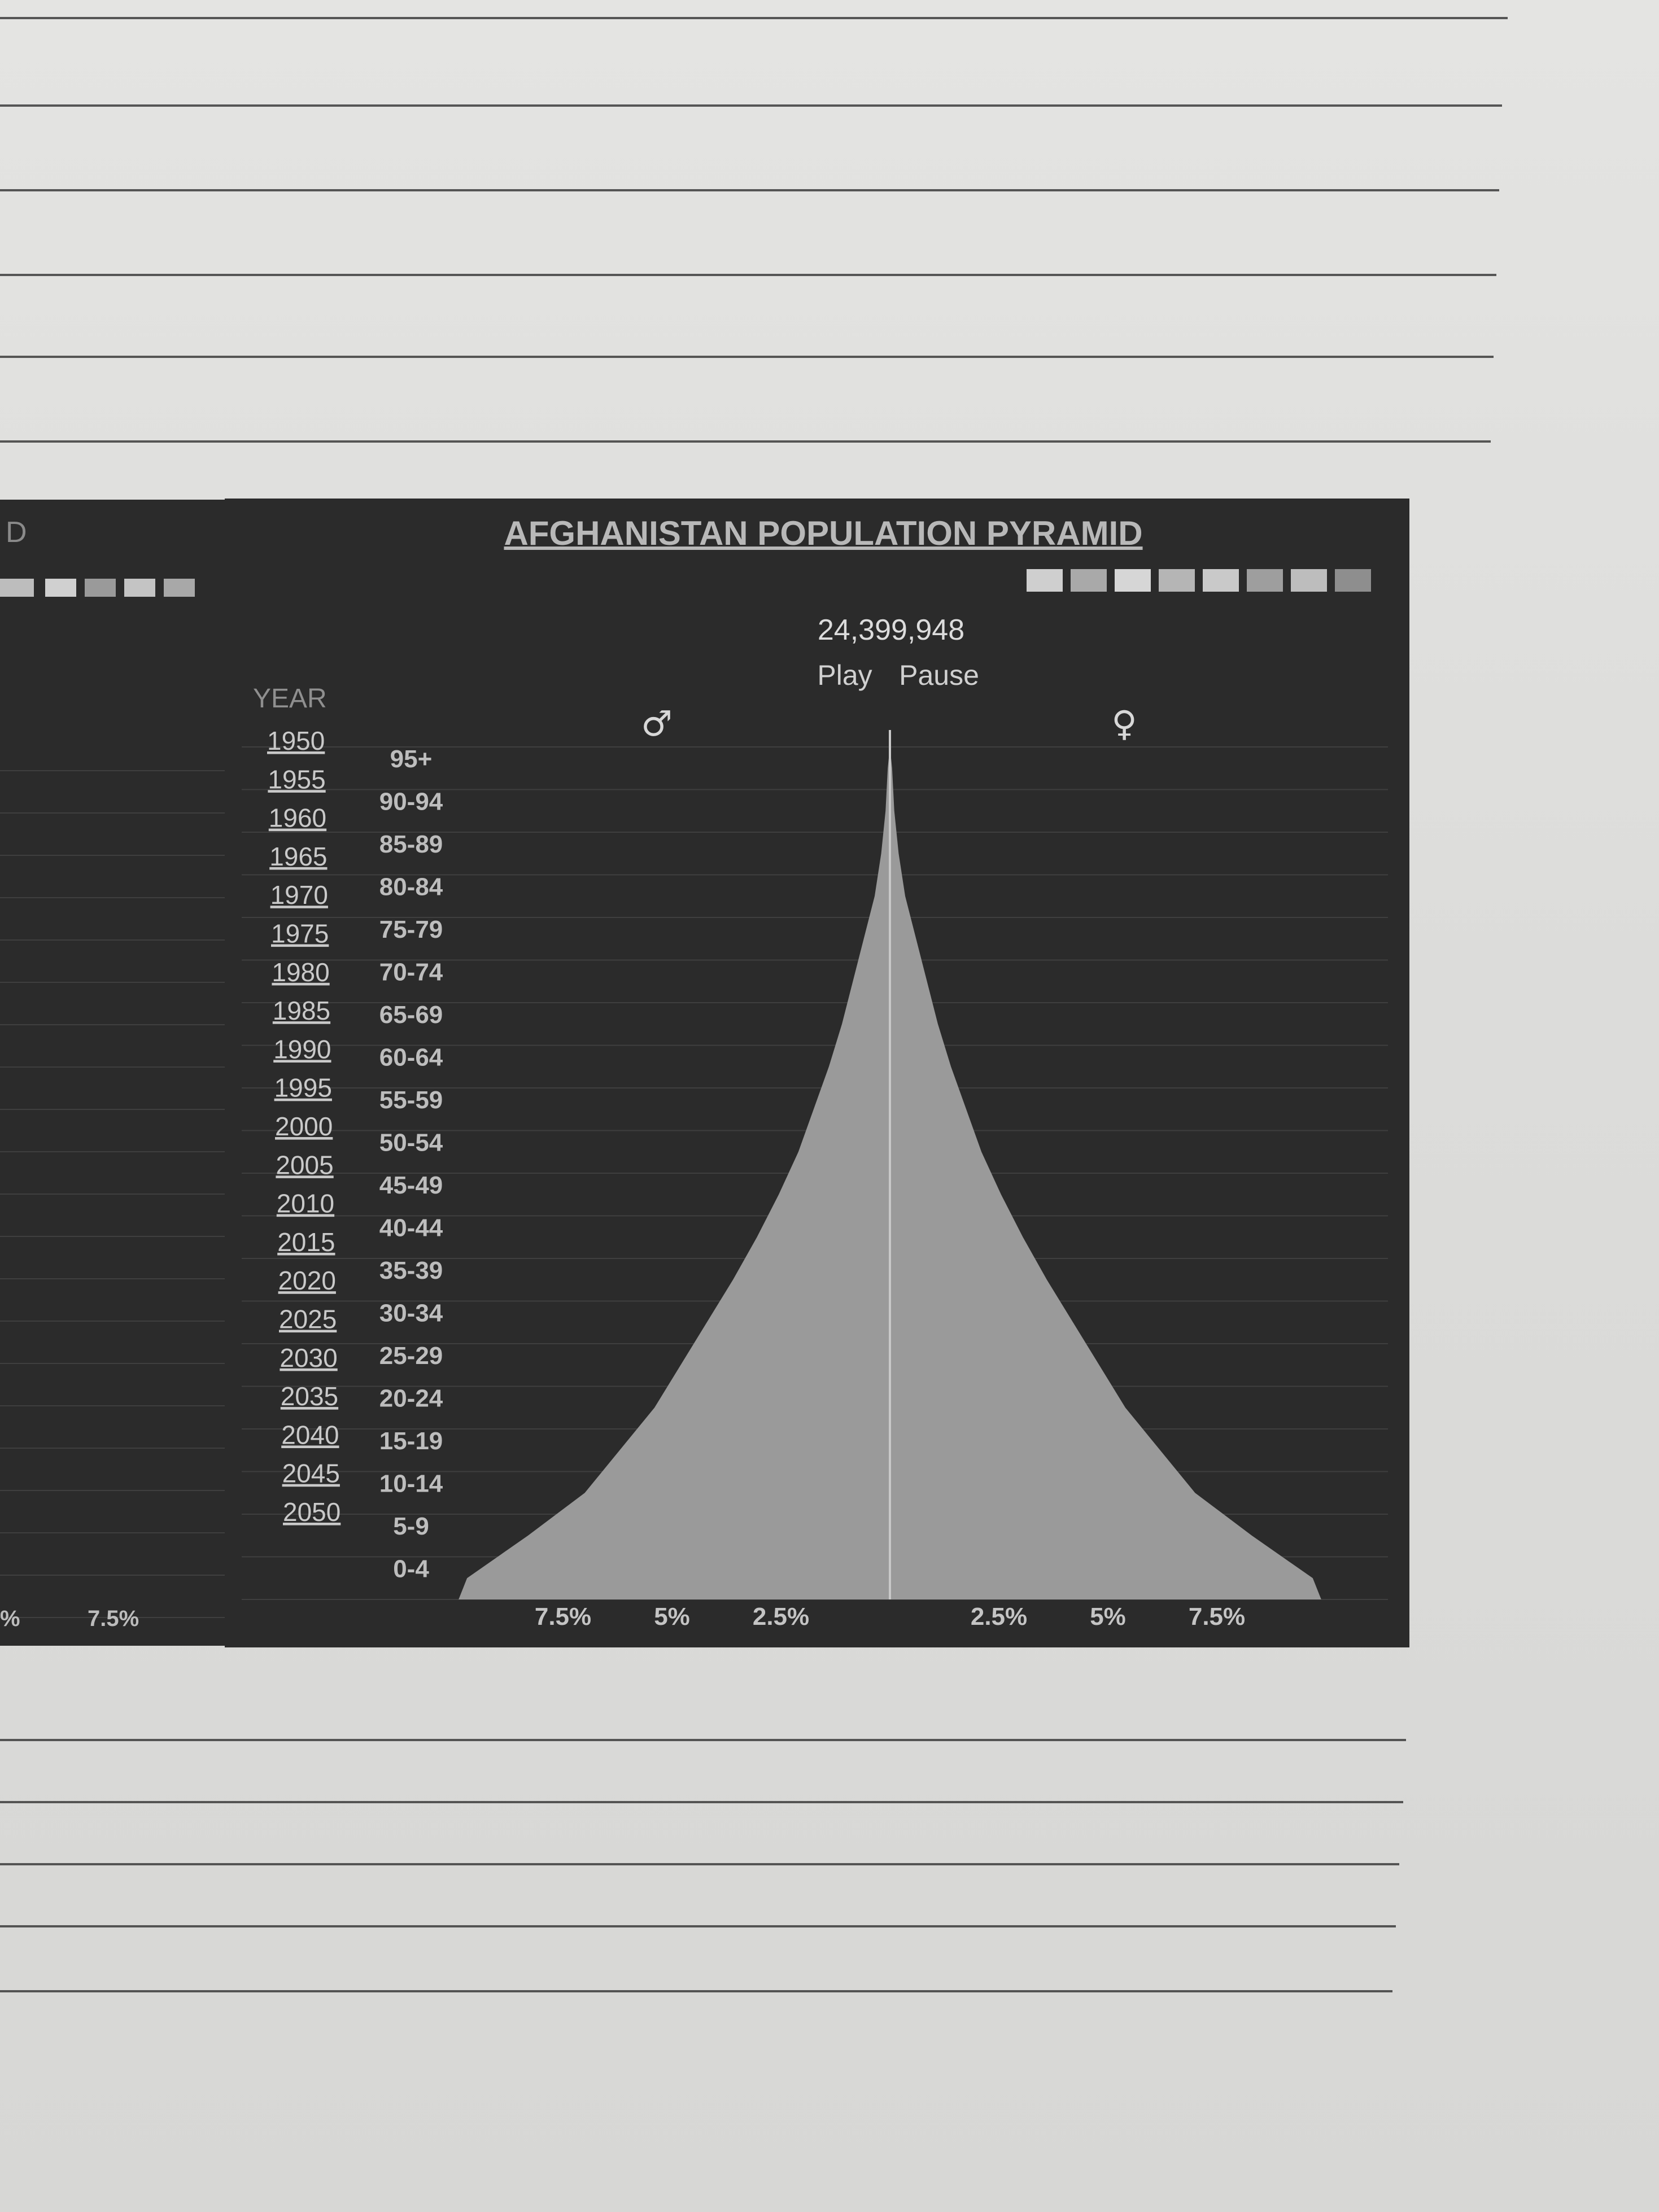  Describe the element at coordinates (300, 972) in the screenshot. I see `year-link-1980: 1980` at that location.